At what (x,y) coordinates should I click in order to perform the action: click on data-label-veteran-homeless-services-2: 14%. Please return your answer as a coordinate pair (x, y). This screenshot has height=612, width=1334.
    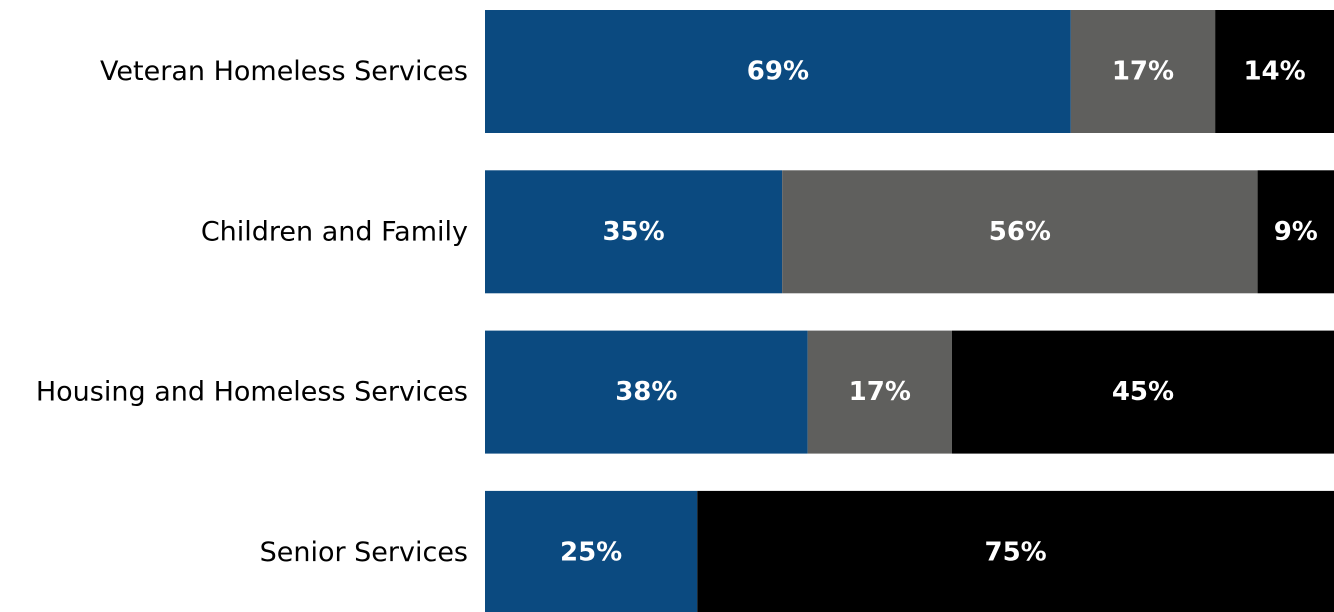
    Looking at the image, I should click on (1274, 72).